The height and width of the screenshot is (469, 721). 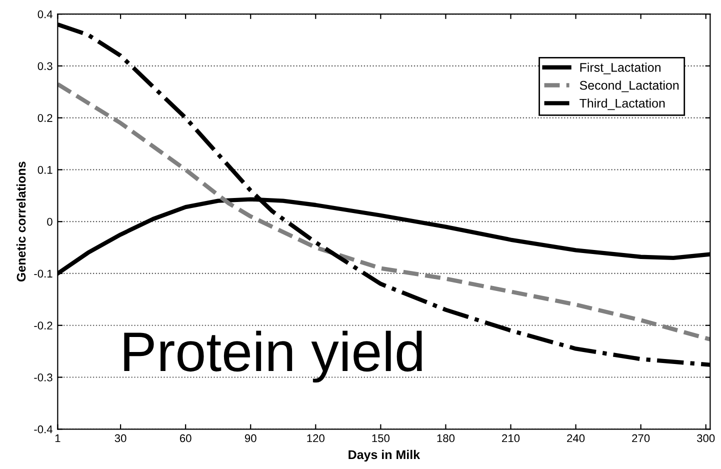 What do you see at coordinates (43, 429) in the screenshot?
I see `y-tick-label: -0.4` at bounding box center [43, 429].